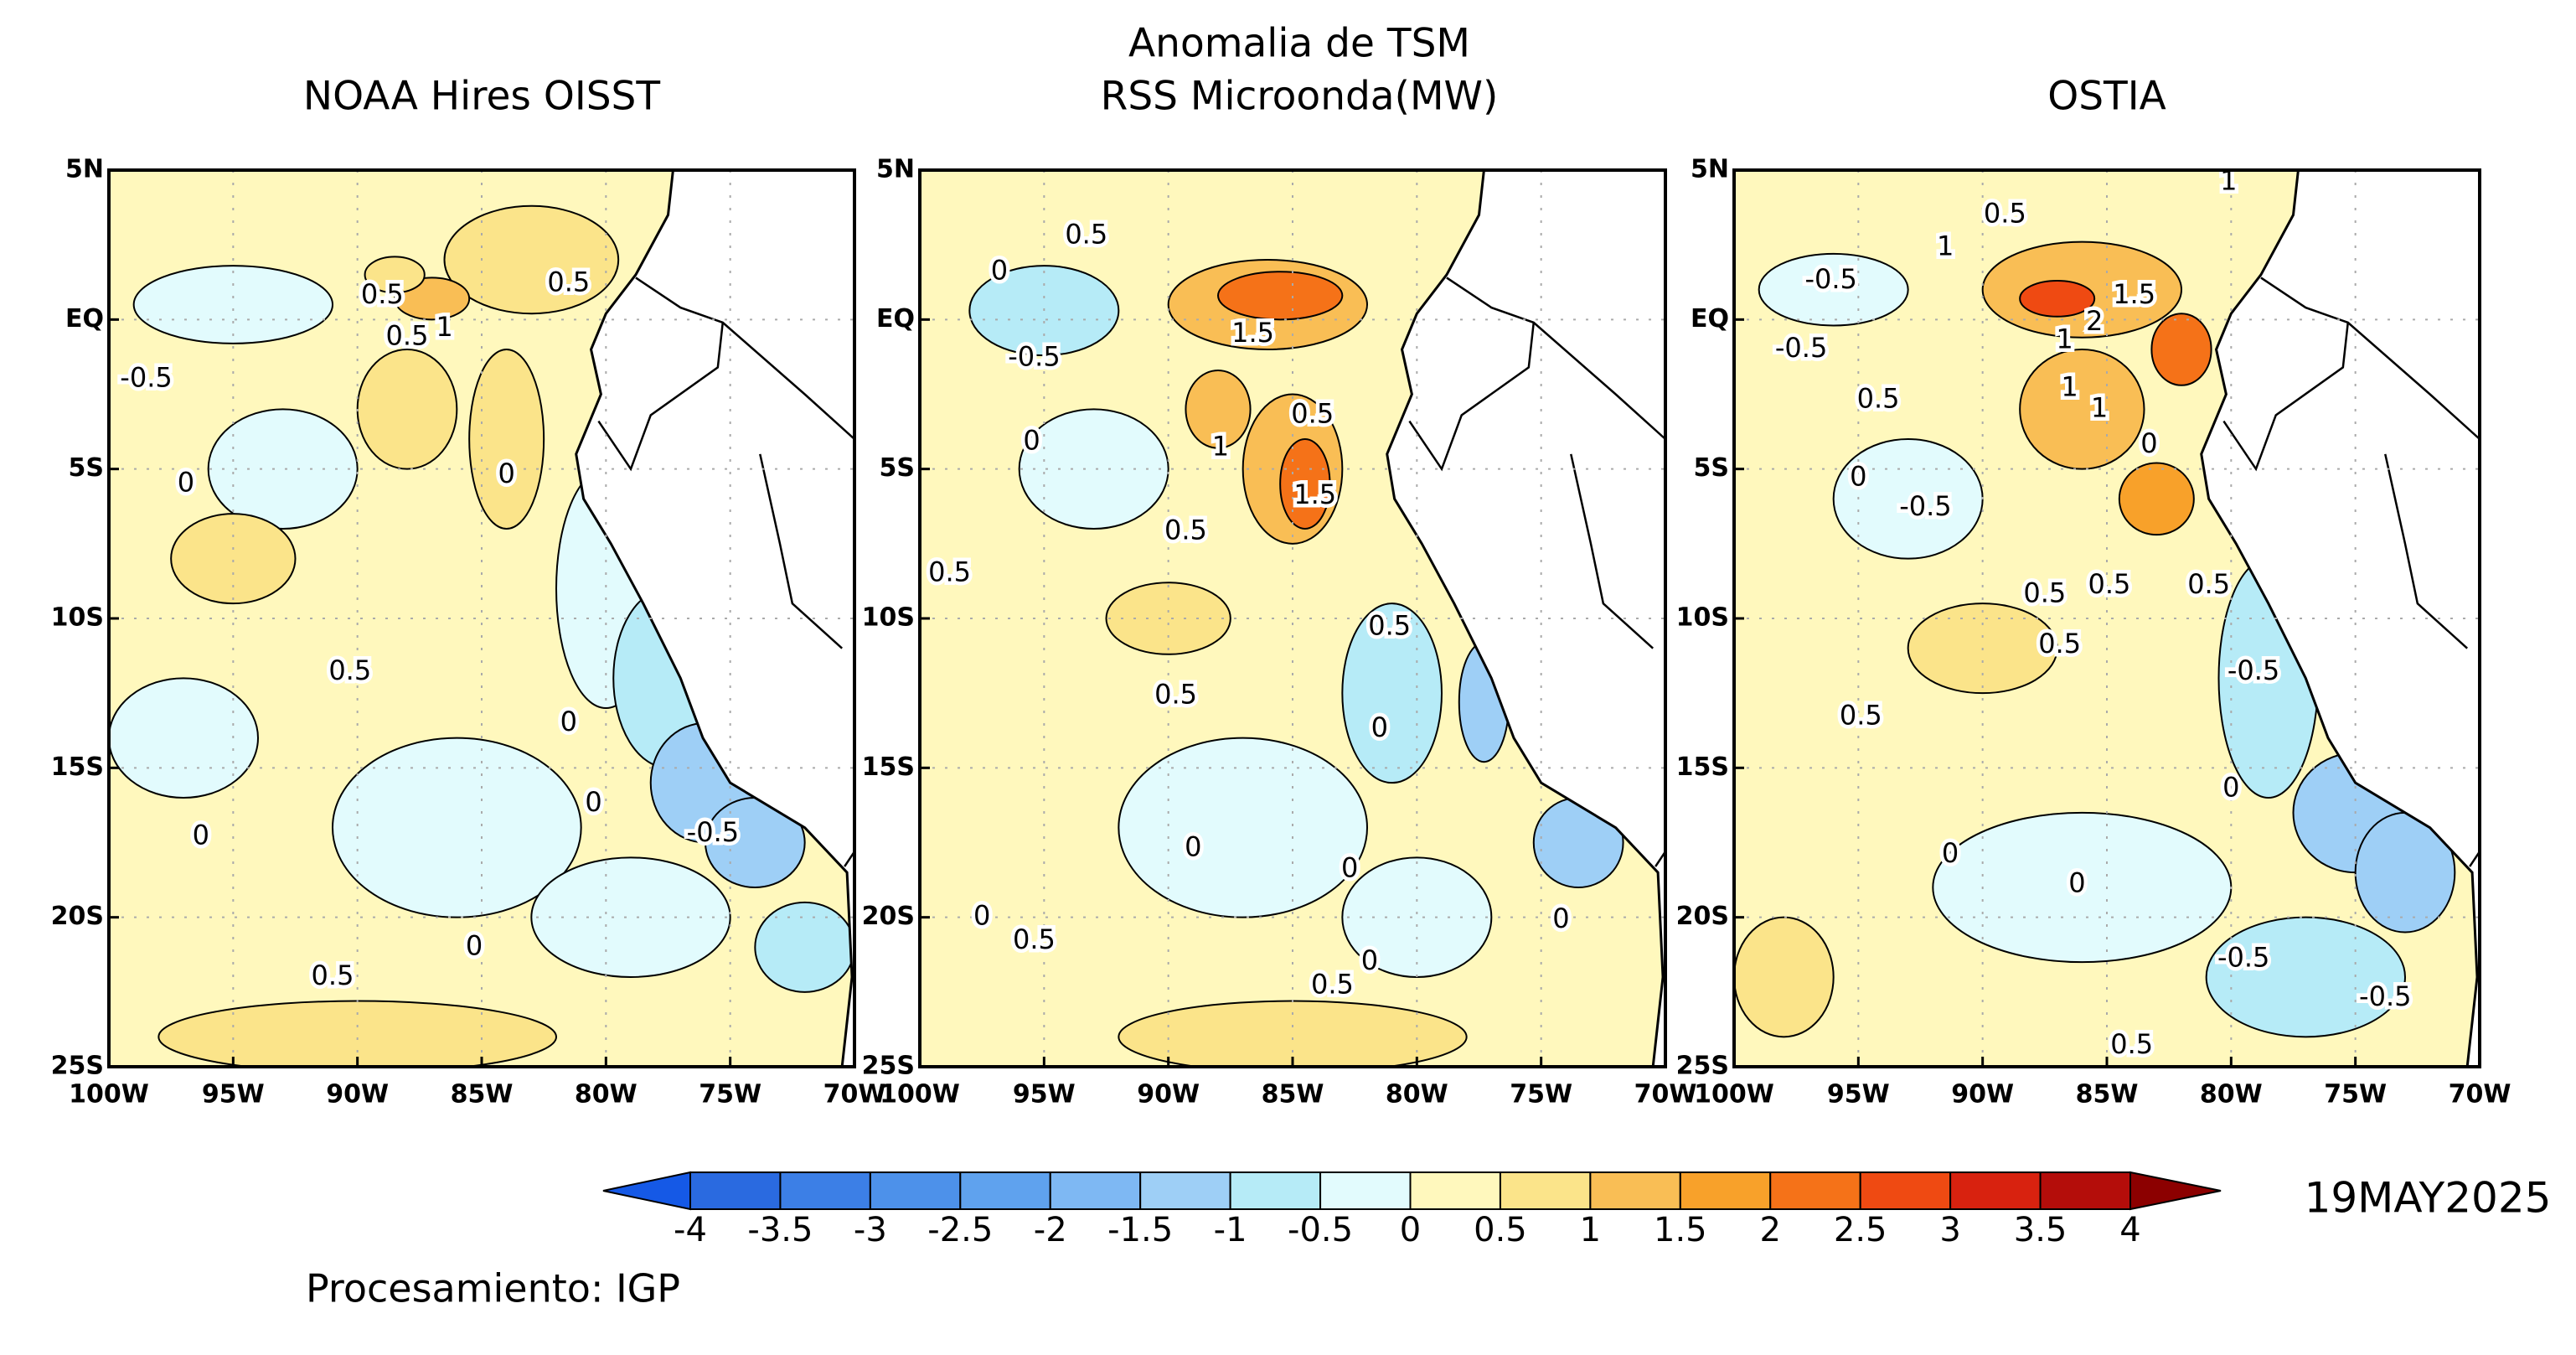  What do you see at coordinates (2129, 1230) in the screenshot?
I see `colorbar-label: 4` at bounding box center [2129, 1230].